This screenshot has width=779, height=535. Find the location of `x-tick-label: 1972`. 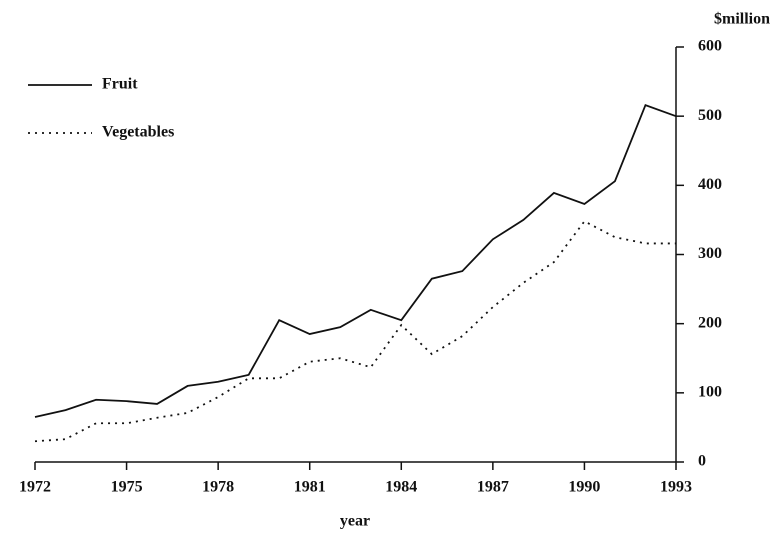

x-tick-label: 1972 is located at coordinates (35, 487).